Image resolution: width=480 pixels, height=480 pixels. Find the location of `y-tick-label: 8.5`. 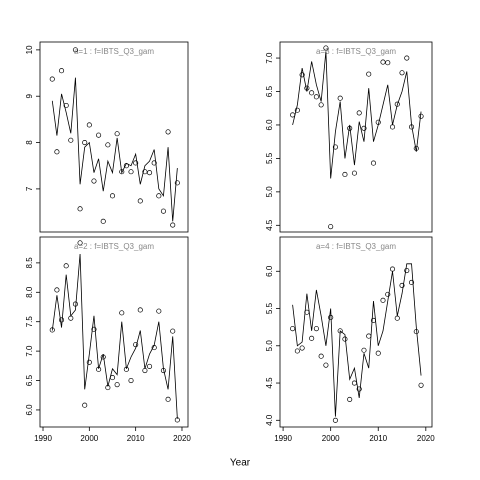

y-tick-label: 8.5 is located at coordinates (29, 263).